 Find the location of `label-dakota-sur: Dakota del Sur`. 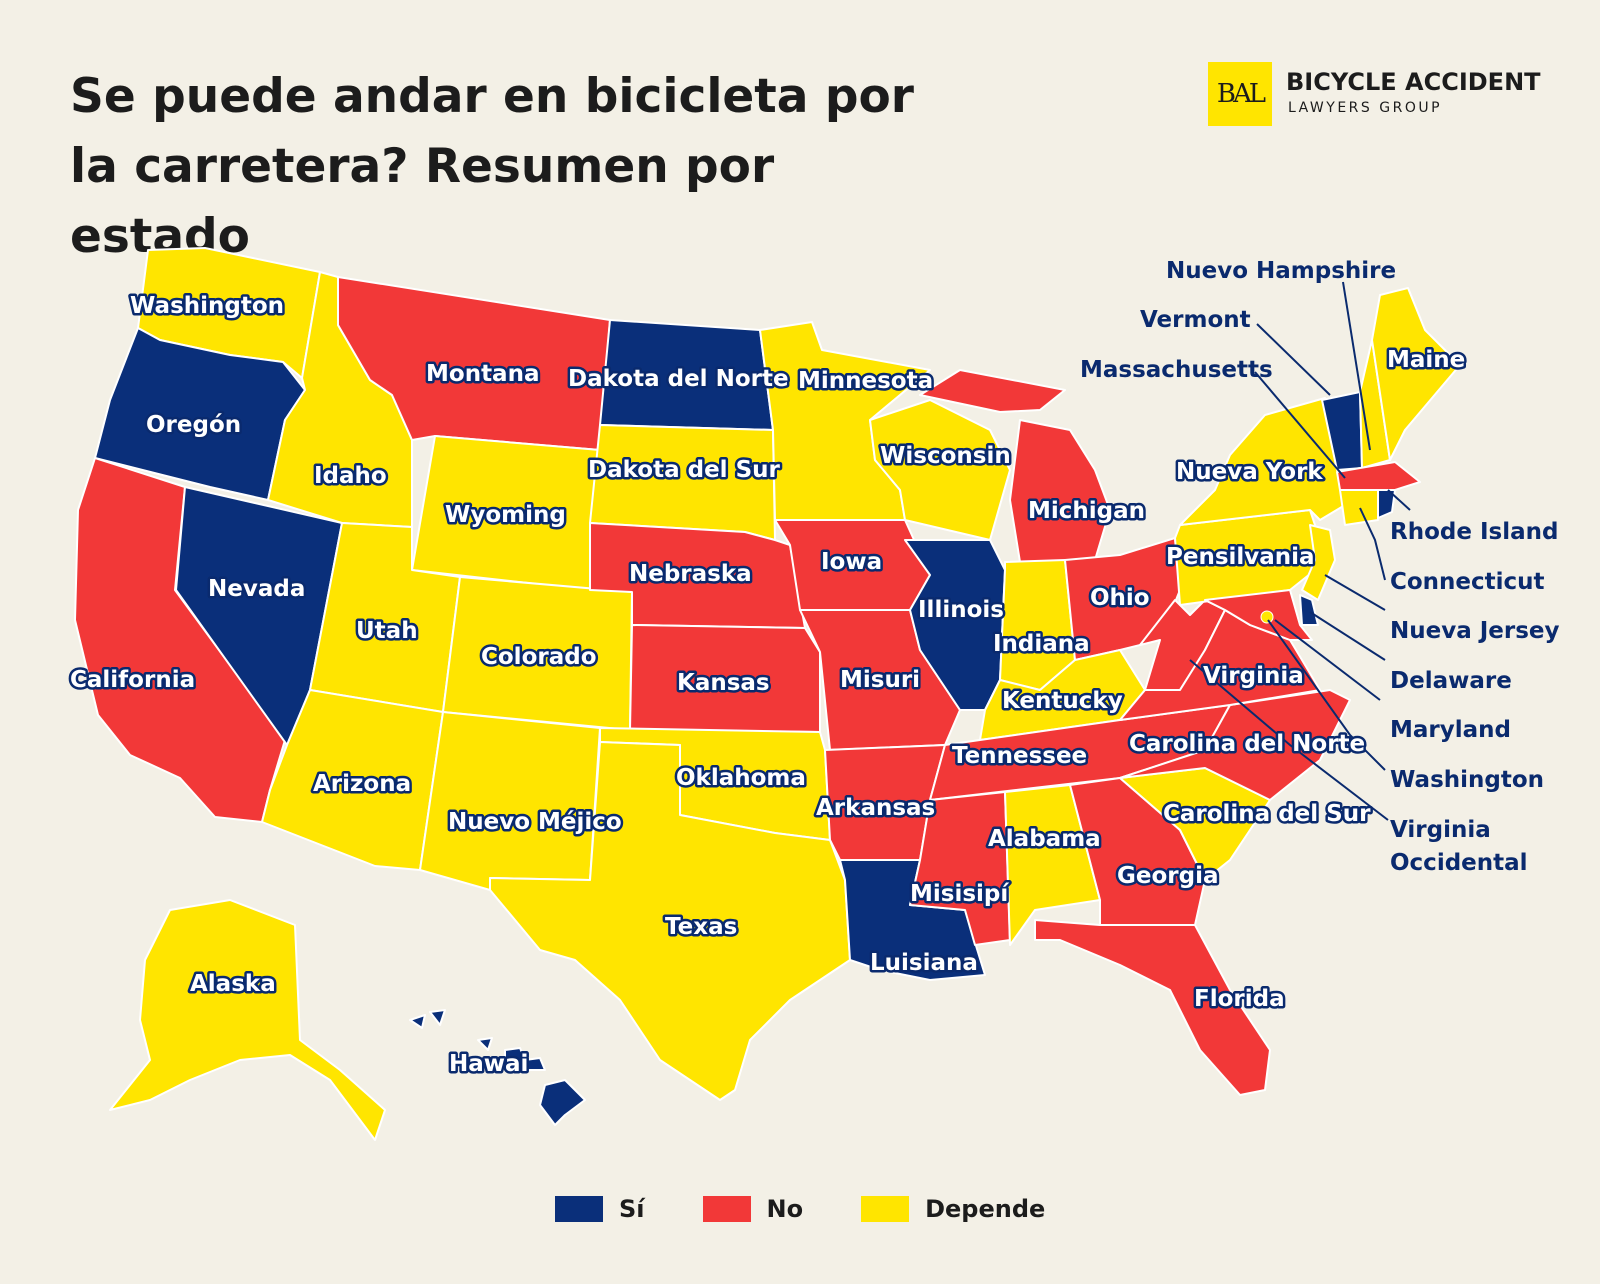

label-dakota-sur: Dakota del Sur is located at coordinates (684, 470).